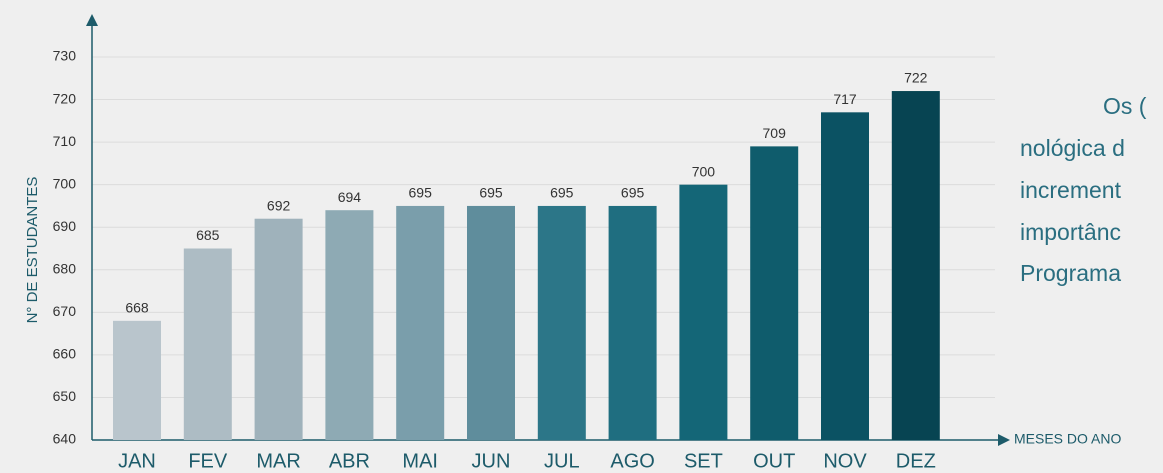 This screenshot has width=1163, height=473. Describe the element at coordinates (65, 98) in the screenshot. I see `y-tick-label: 720` at that location.